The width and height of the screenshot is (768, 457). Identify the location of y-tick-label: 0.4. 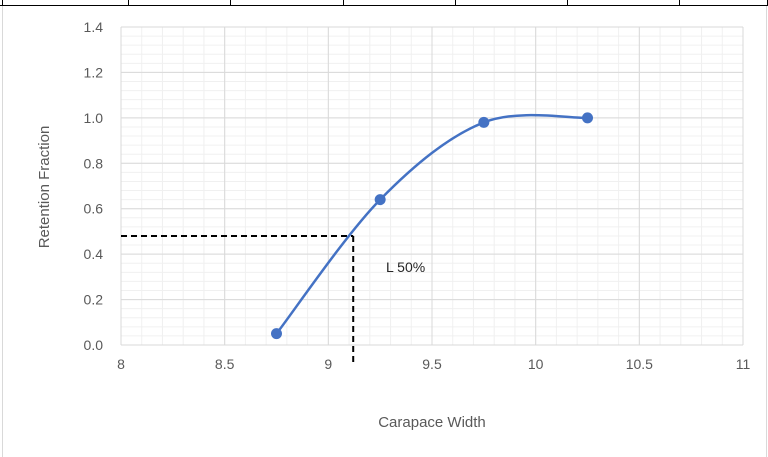
(94, 254).